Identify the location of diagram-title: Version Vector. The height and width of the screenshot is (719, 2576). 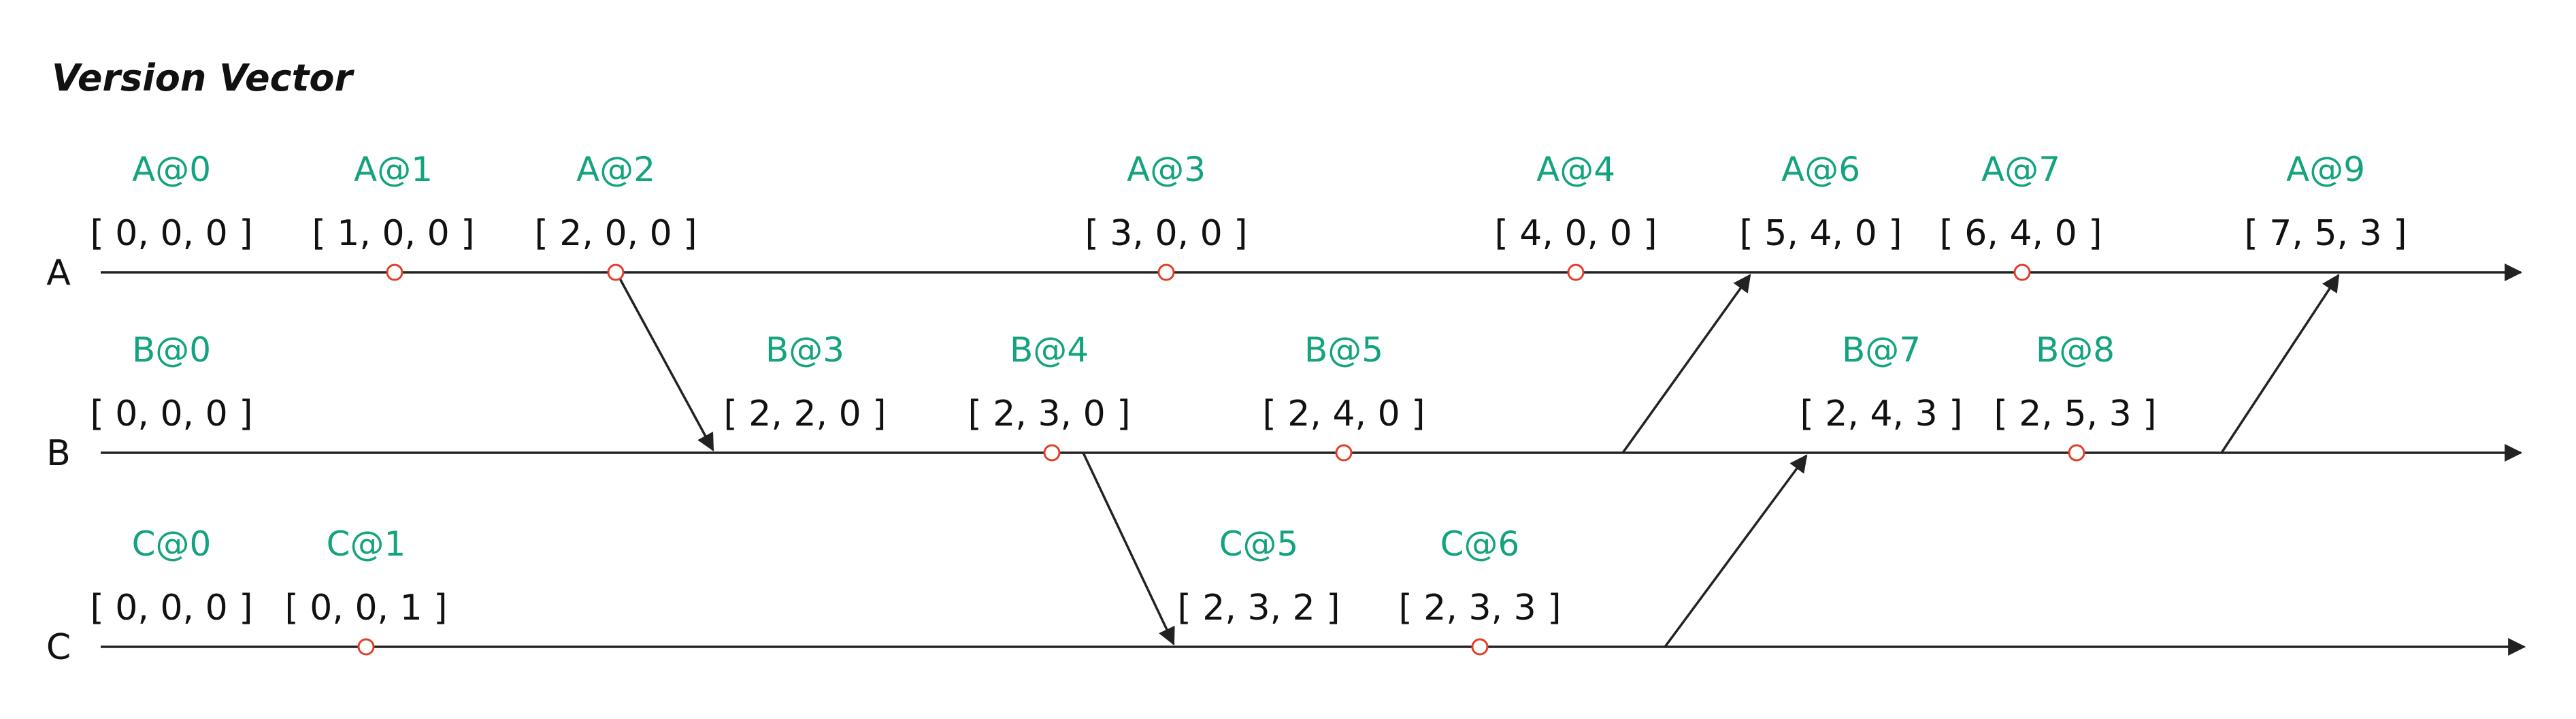
(204, 78).